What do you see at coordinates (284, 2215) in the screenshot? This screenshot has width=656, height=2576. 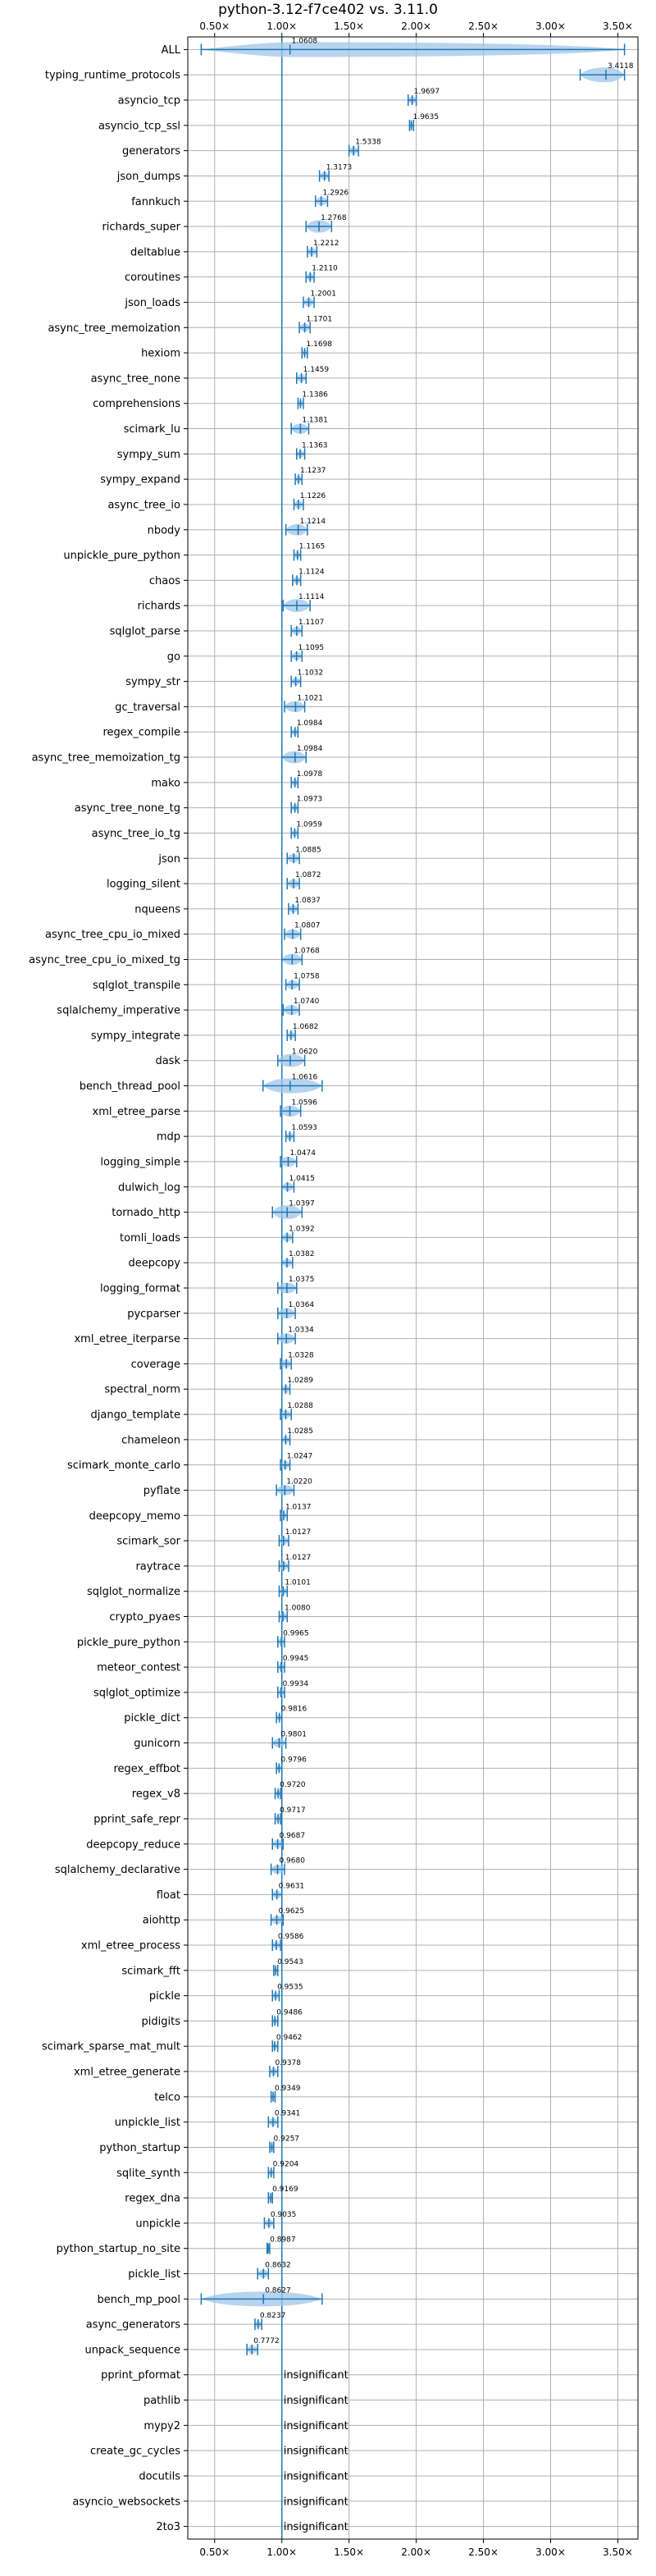 I see `value-label: 0.9035` at bounding box center [284, 2215].